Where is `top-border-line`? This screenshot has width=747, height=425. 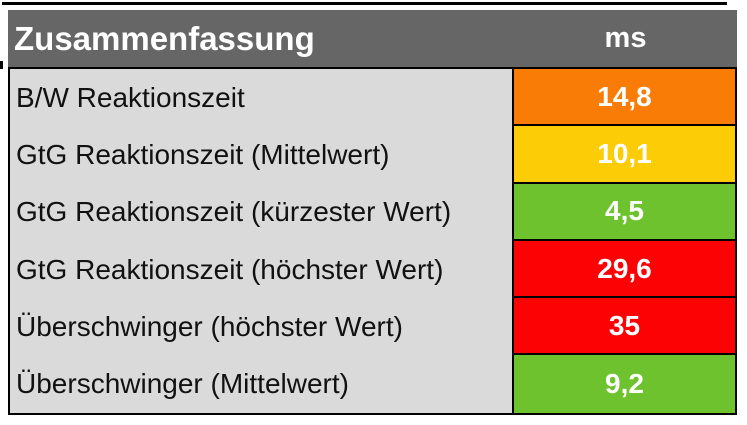
top-border-line is located at coordinates (364, 3).